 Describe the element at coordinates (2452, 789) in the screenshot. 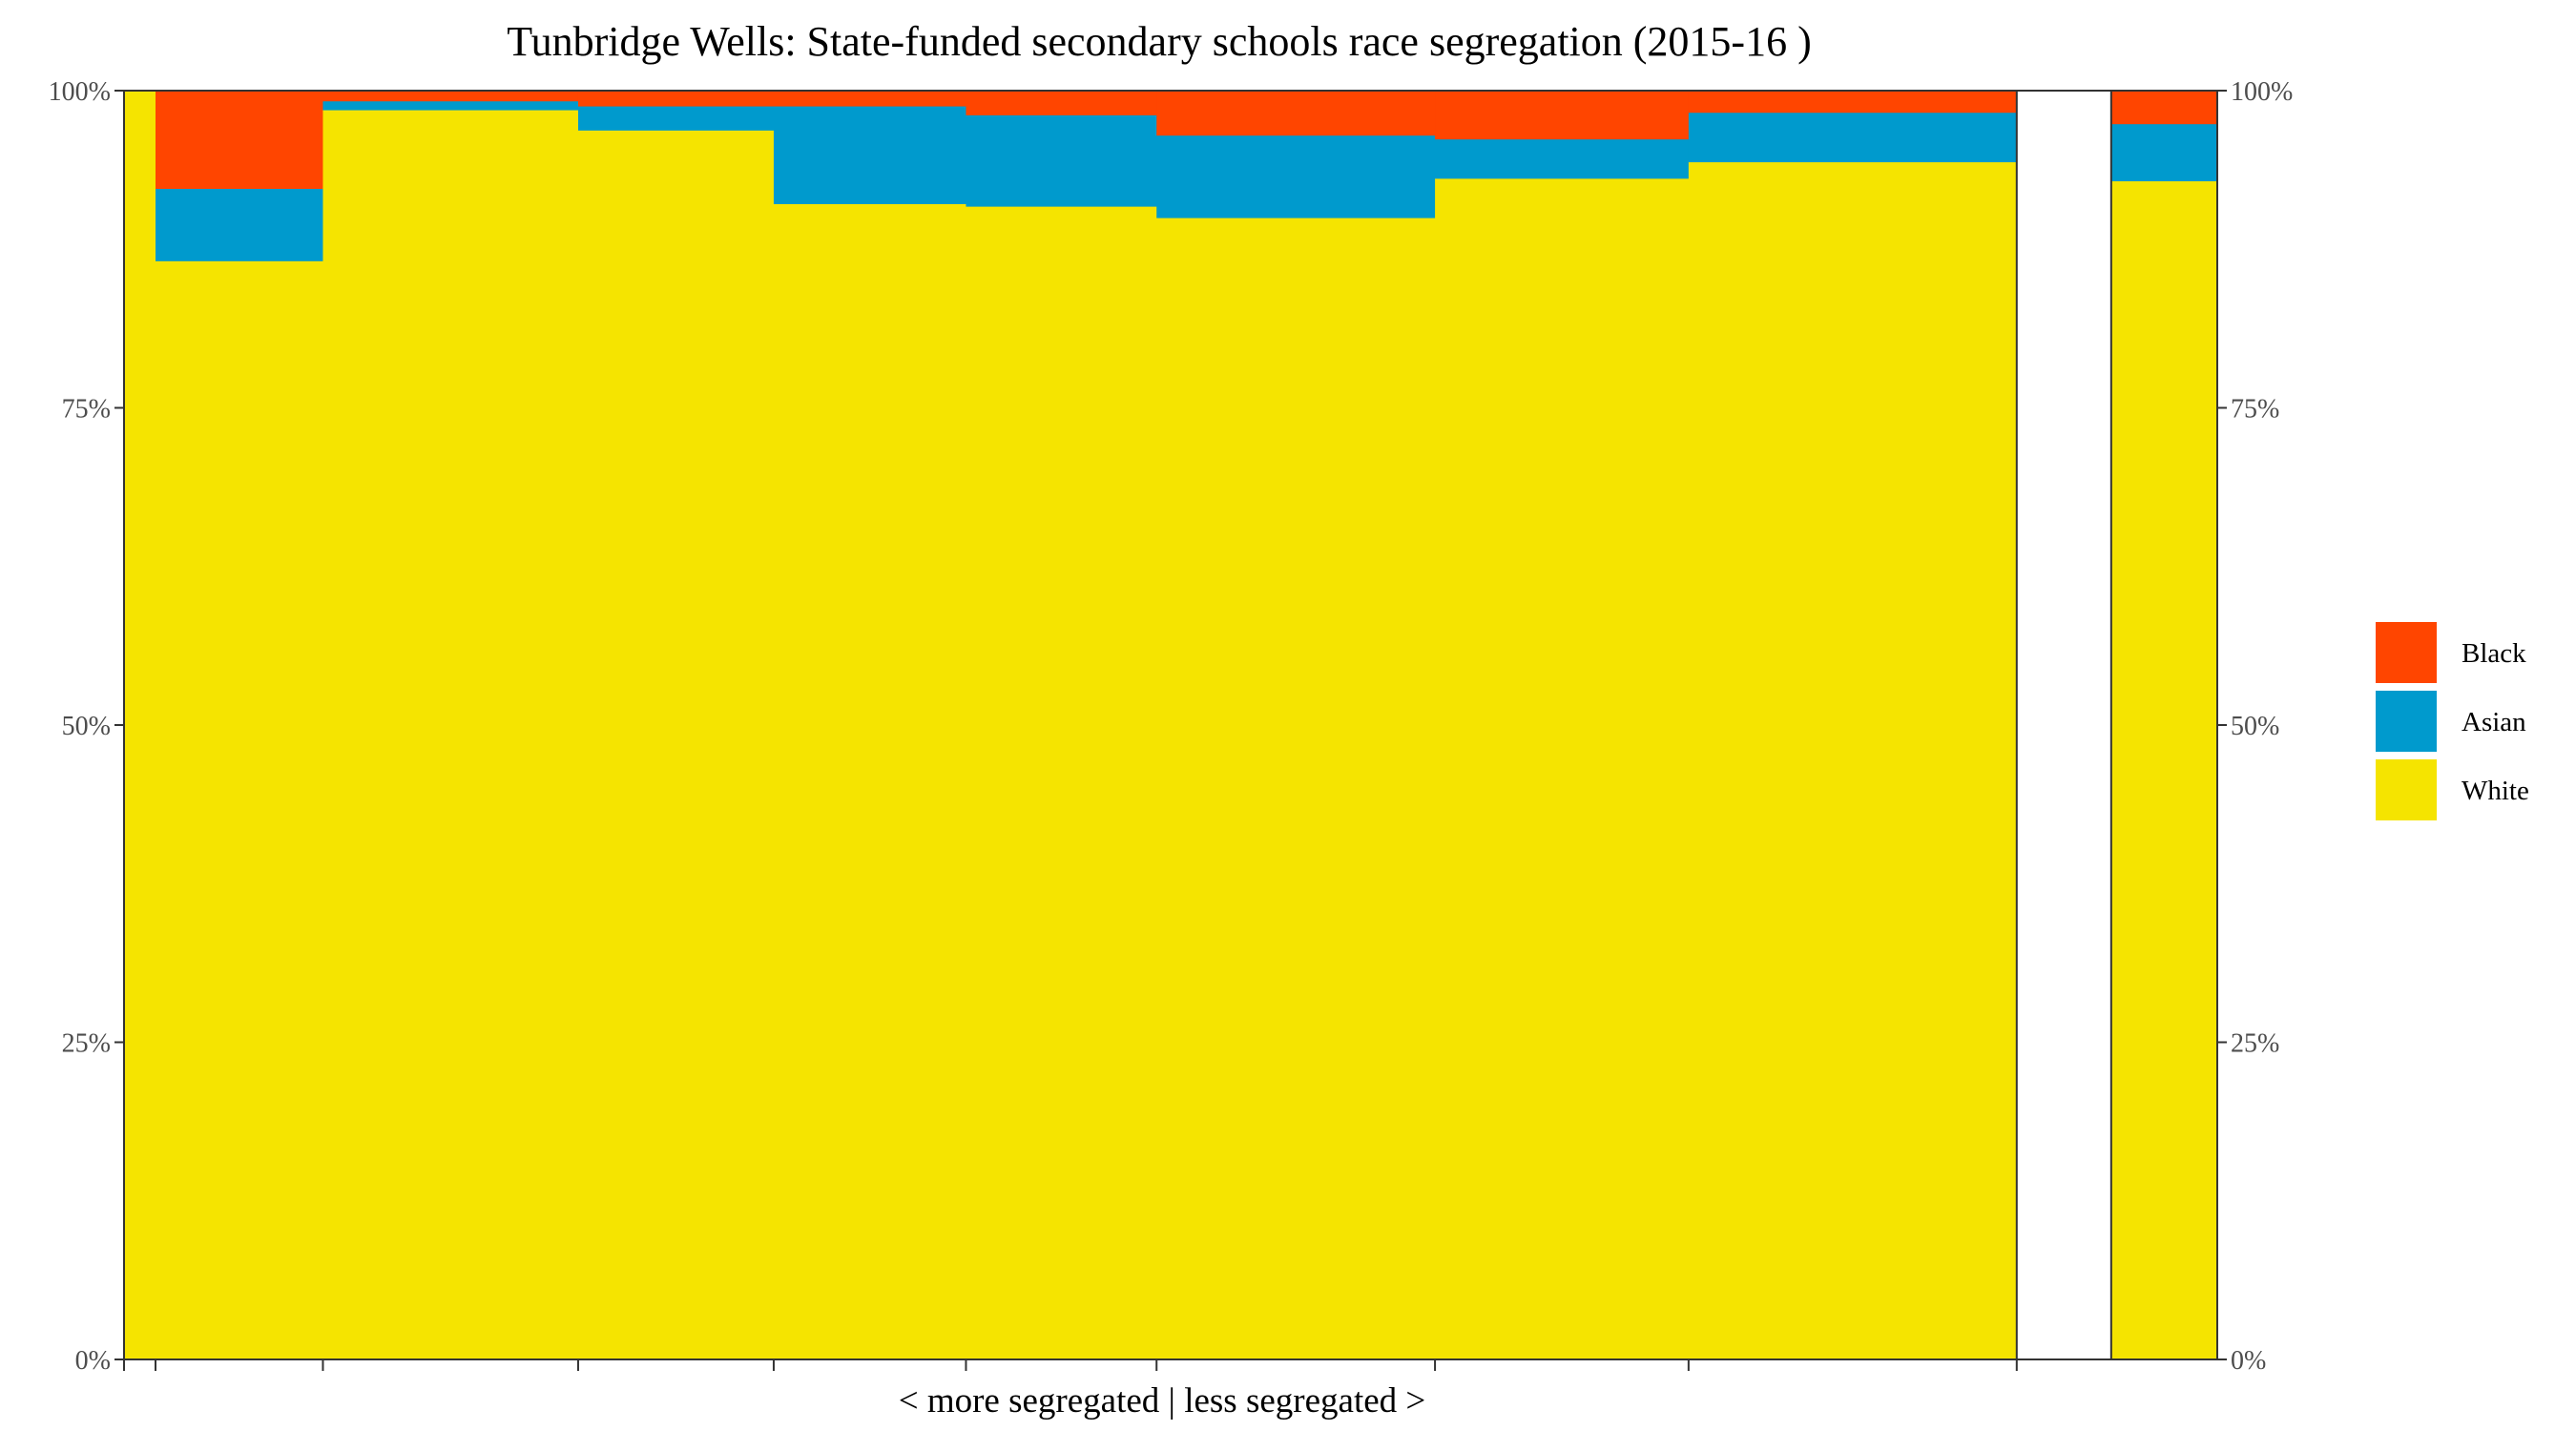

I see `legend-item-white: White` at that location.